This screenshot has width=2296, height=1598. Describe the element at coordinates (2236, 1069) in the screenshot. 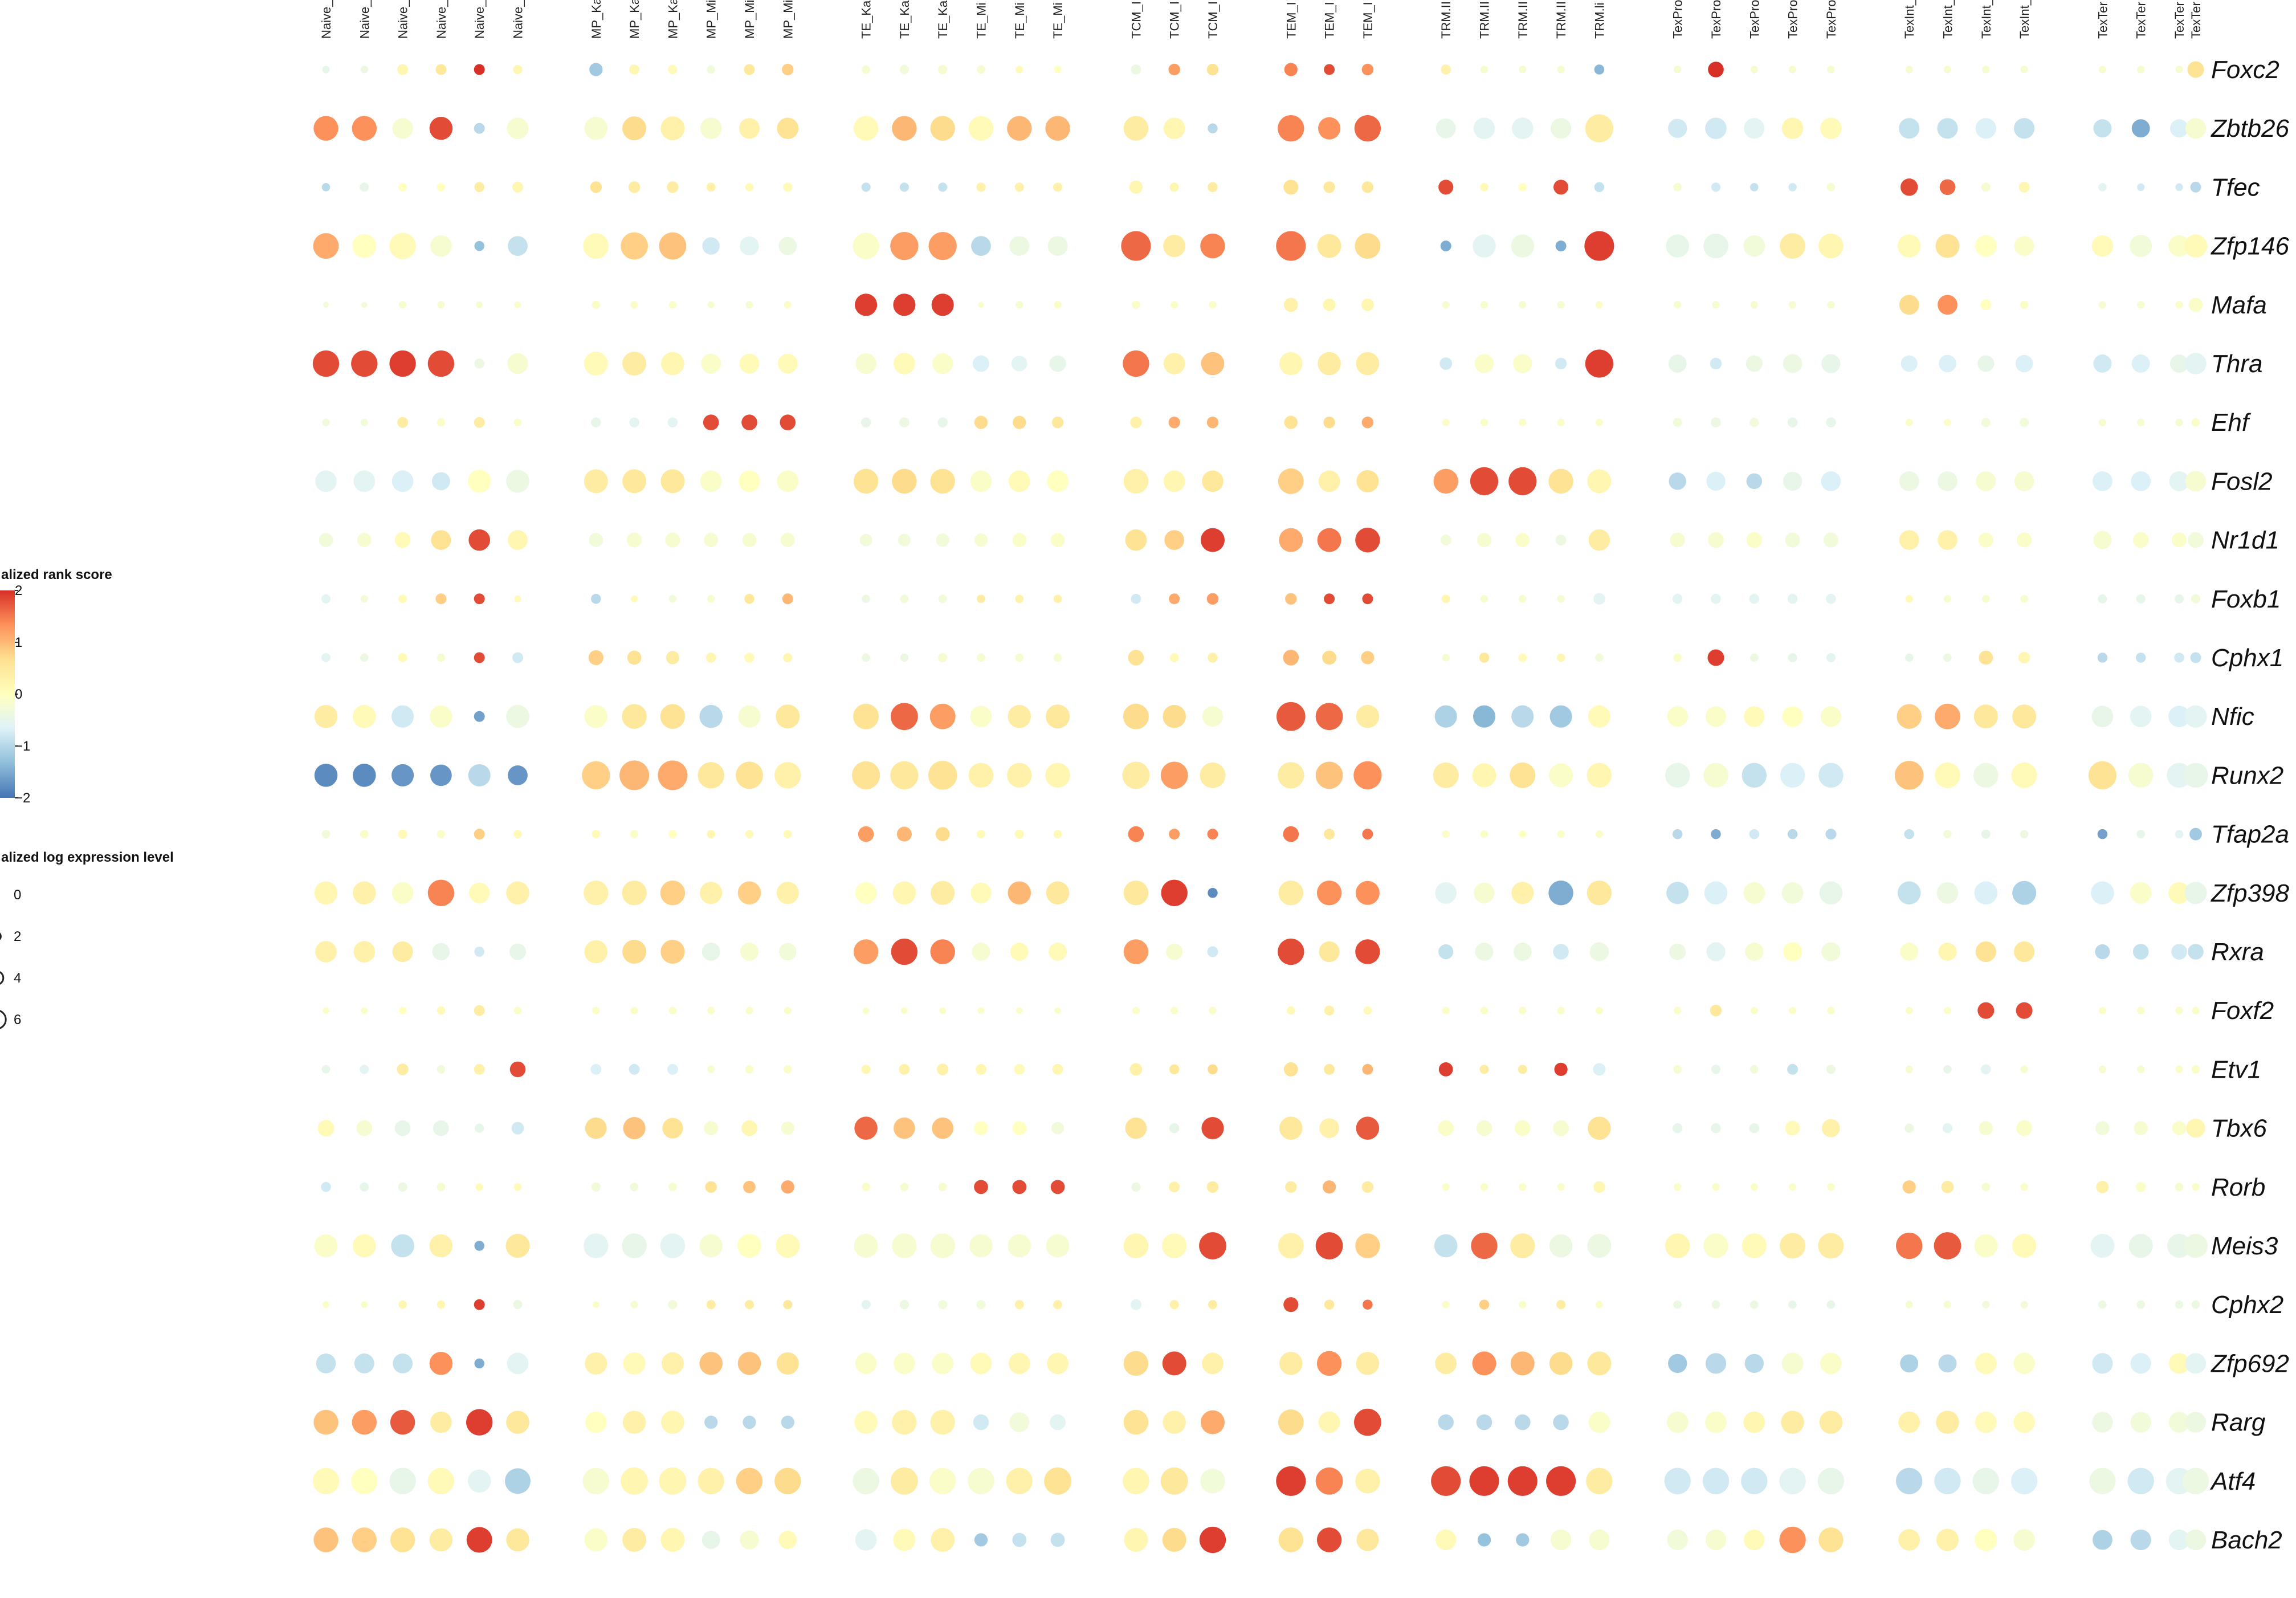

I see `gene-label: Etv1` at that location.